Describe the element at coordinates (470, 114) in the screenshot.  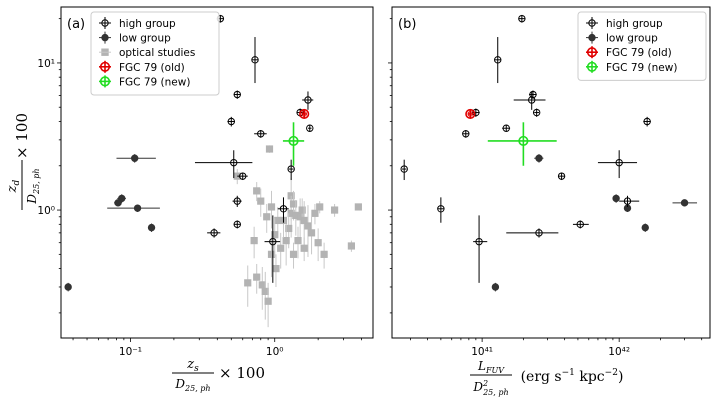
I see `fgc-79-old-inner-ring` at that location.